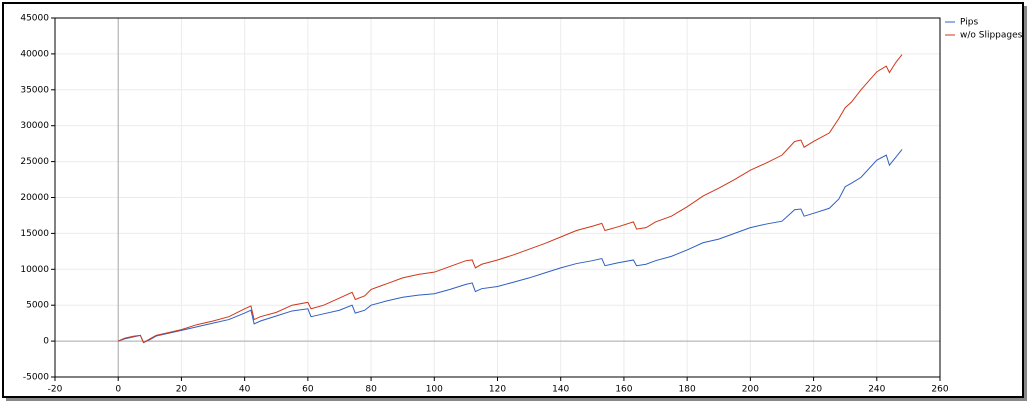 The image size is (1029, 403). I want to click on x-tick-label: 140, so click(560, 390).